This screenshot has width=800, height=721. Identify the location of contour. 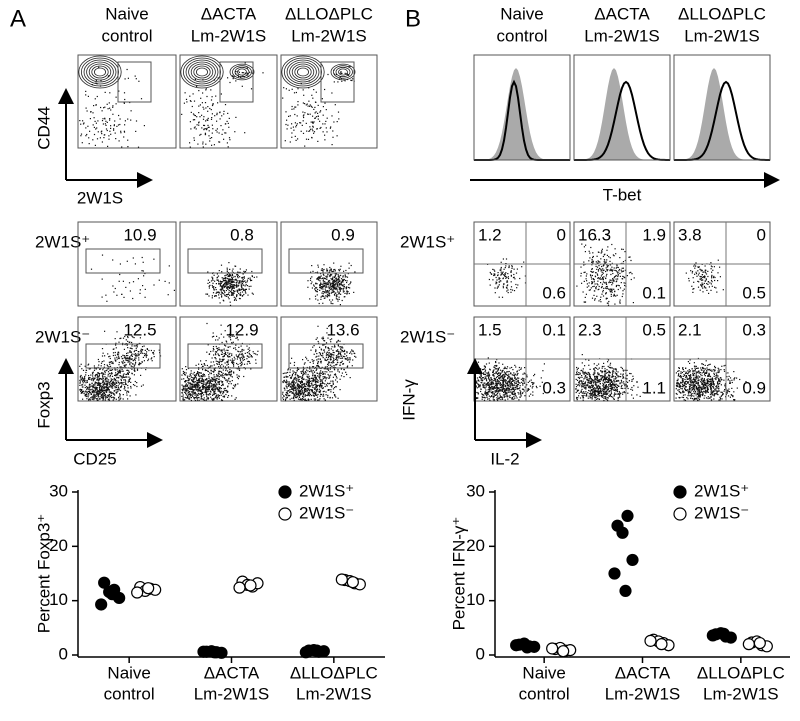
(202, 72).